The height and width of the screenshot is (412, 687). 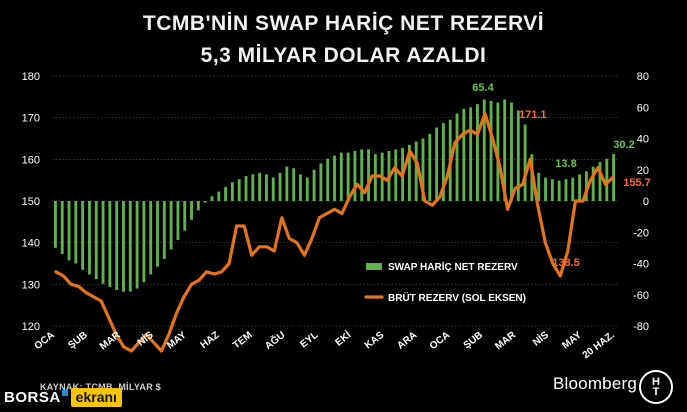 What do you see at coordinates (31, 202) in the screenshot?
I see `left-axis-tick-label: 150` at bounding box center [31, 202].